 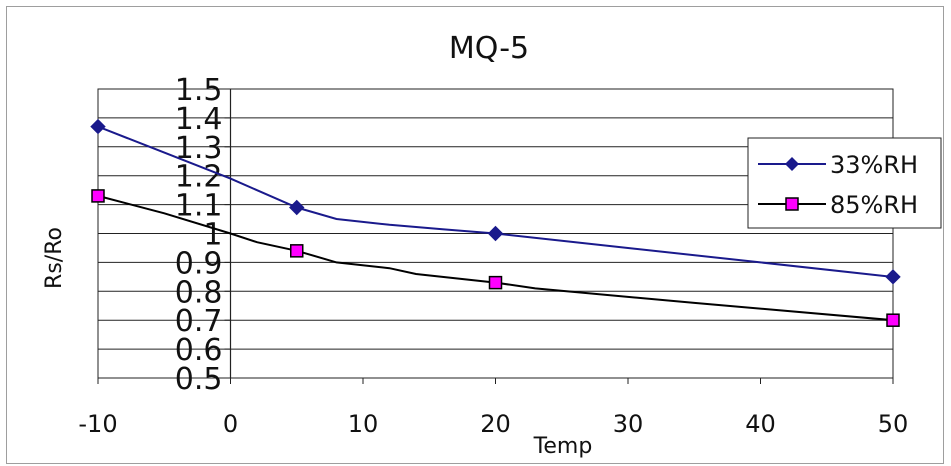 What do you see at coordinates (199, 206) in the screenshot?
I see `y-tick-label: 1.1` at bounding box center [199, 206].